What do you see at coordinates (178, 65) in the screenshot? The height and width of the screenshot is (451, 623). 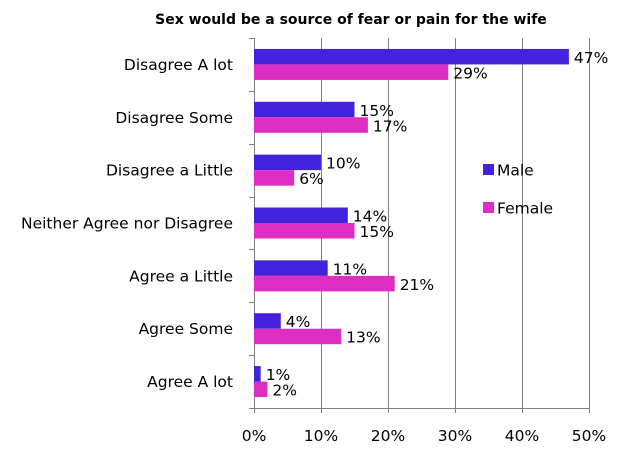 I see `category-label-0: Disagree A lot` at bounding box center [178, 65].